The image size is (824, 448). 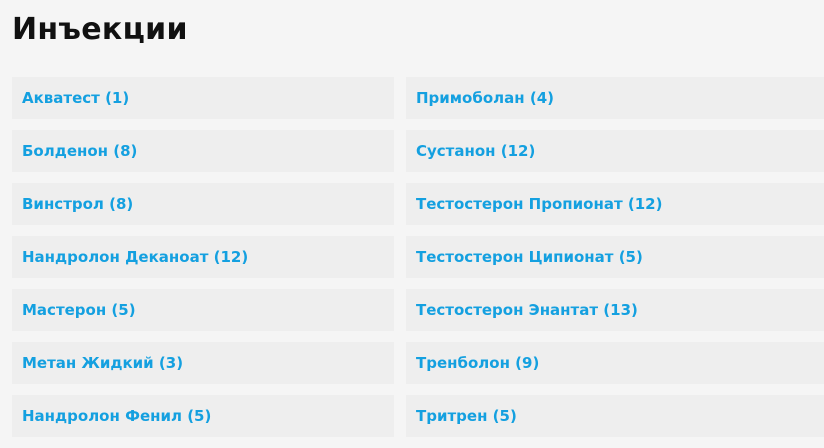 What do you see at coordinates (615, 204) in the screenshot?
I see `category-link: Тестостерон Пропионат (12)` at bounding box center [615, 204].